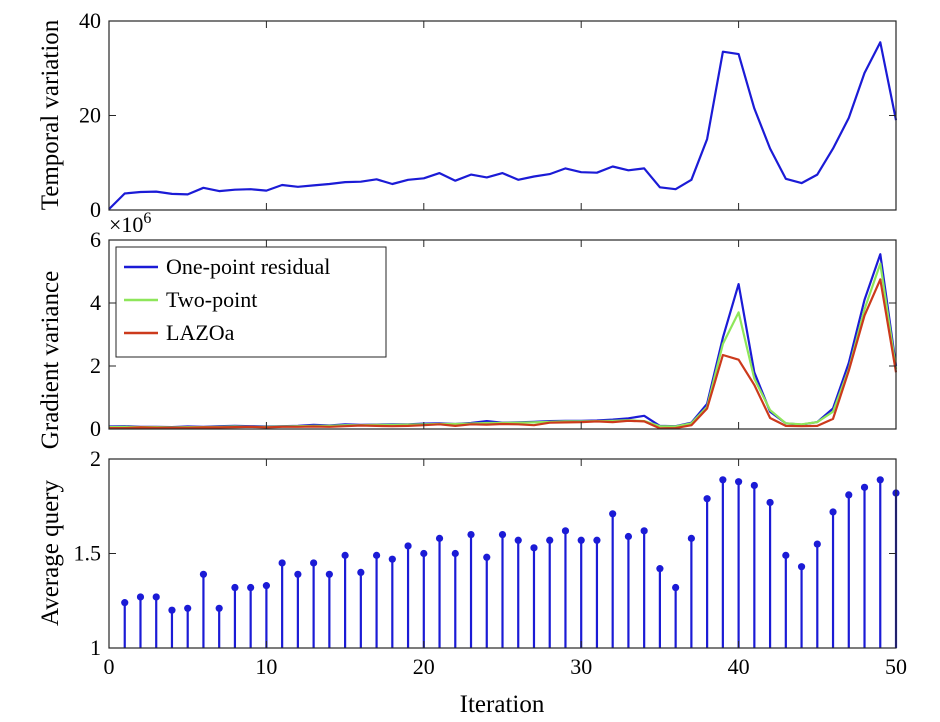 The image size is (940, 722). Describe the element at coordinates (109, 666) in the screenshot. I see `x-tick-label: 0` at that location.